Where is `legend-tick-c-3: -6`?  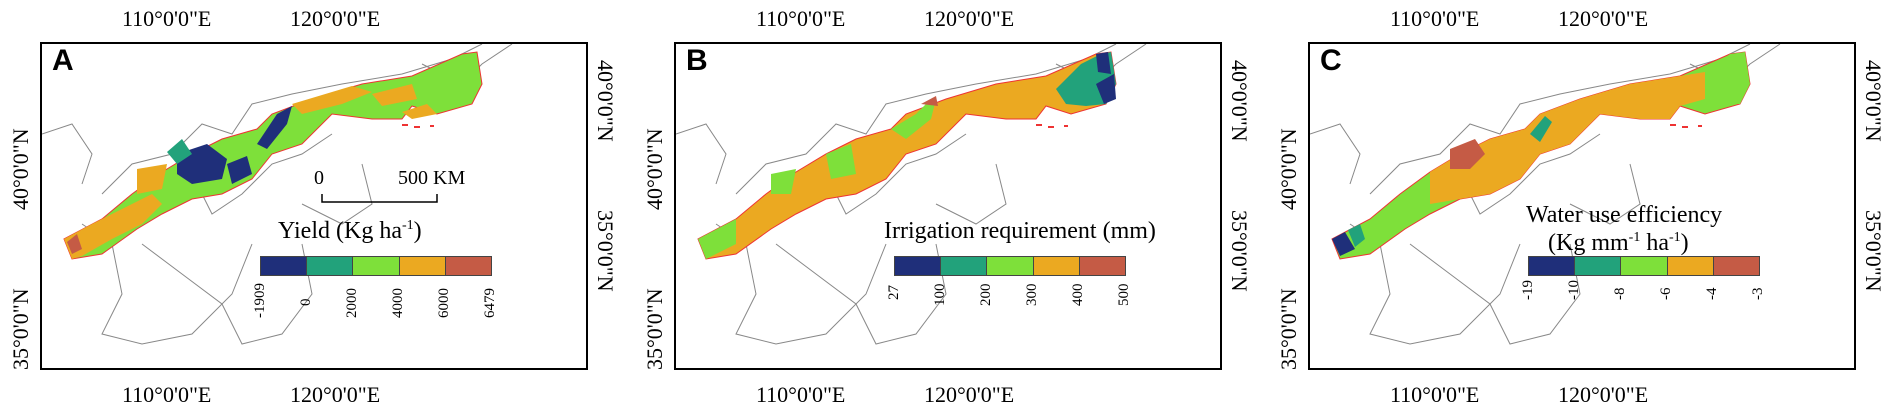 legend-tick-c-3: -6 is located at coordinates (1666, 294).